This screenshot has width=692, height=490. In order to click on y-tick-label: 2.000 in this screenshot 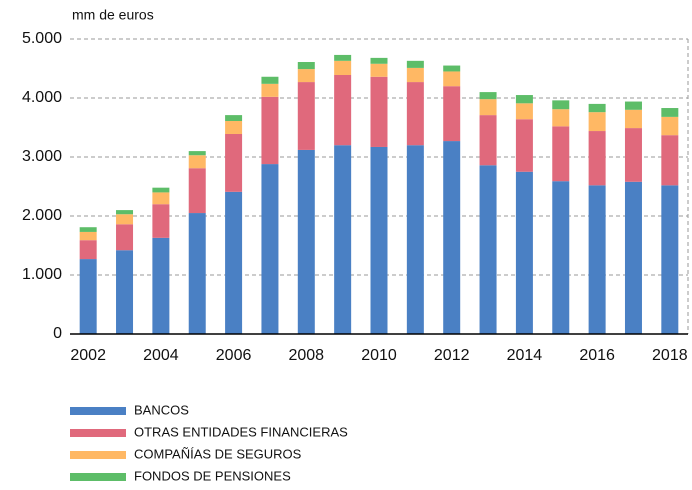, I will do `click(42, 215)`.